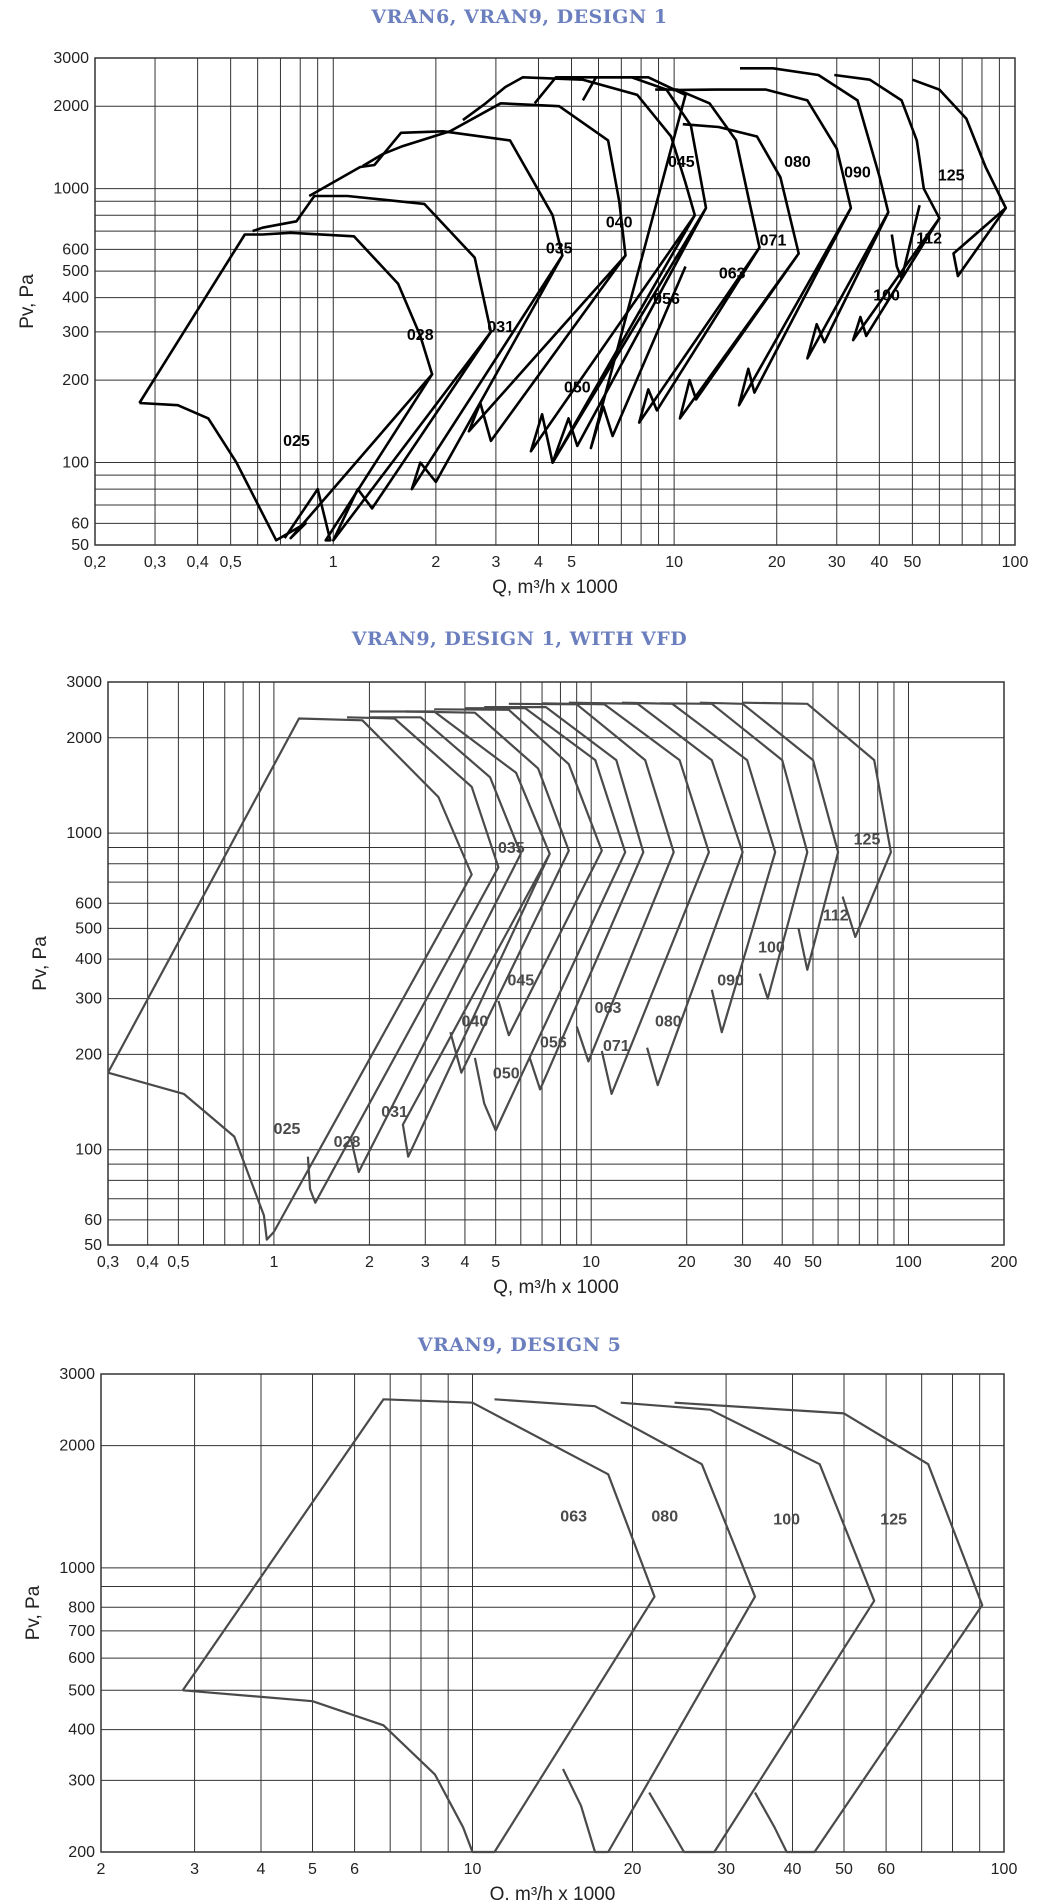 The width and height of the screenshot is (1039, 1900). Describe the element at coordinates (464, 1262) in the screenshot. I see `chart2-x-tick-label: 4` at that location.